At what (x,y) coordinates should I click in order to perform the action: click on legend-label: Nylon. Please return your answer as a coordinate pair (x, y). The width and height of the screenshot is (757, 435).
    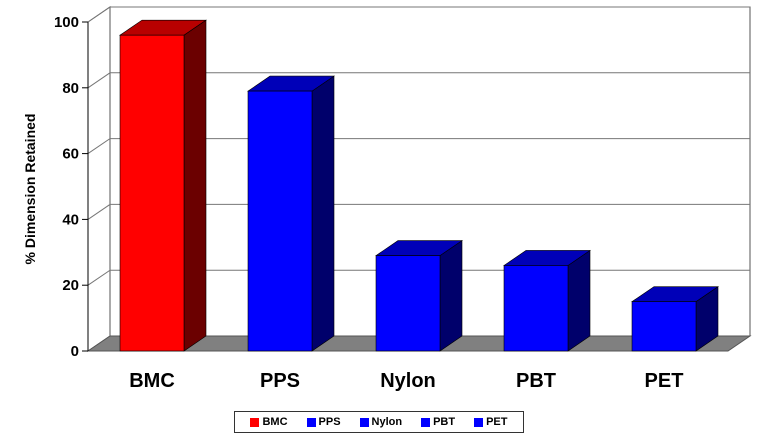
    Looking at the image, I should click on (387, 422).